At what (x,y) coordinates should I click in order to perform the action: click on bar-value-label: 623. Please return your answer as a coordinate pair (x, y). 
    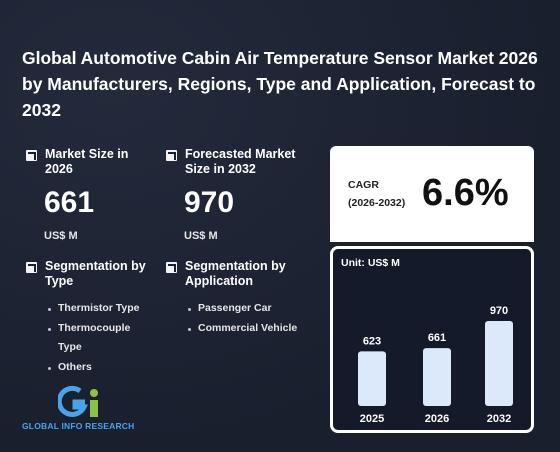
    Looking at the image, I should click on (372, 341).